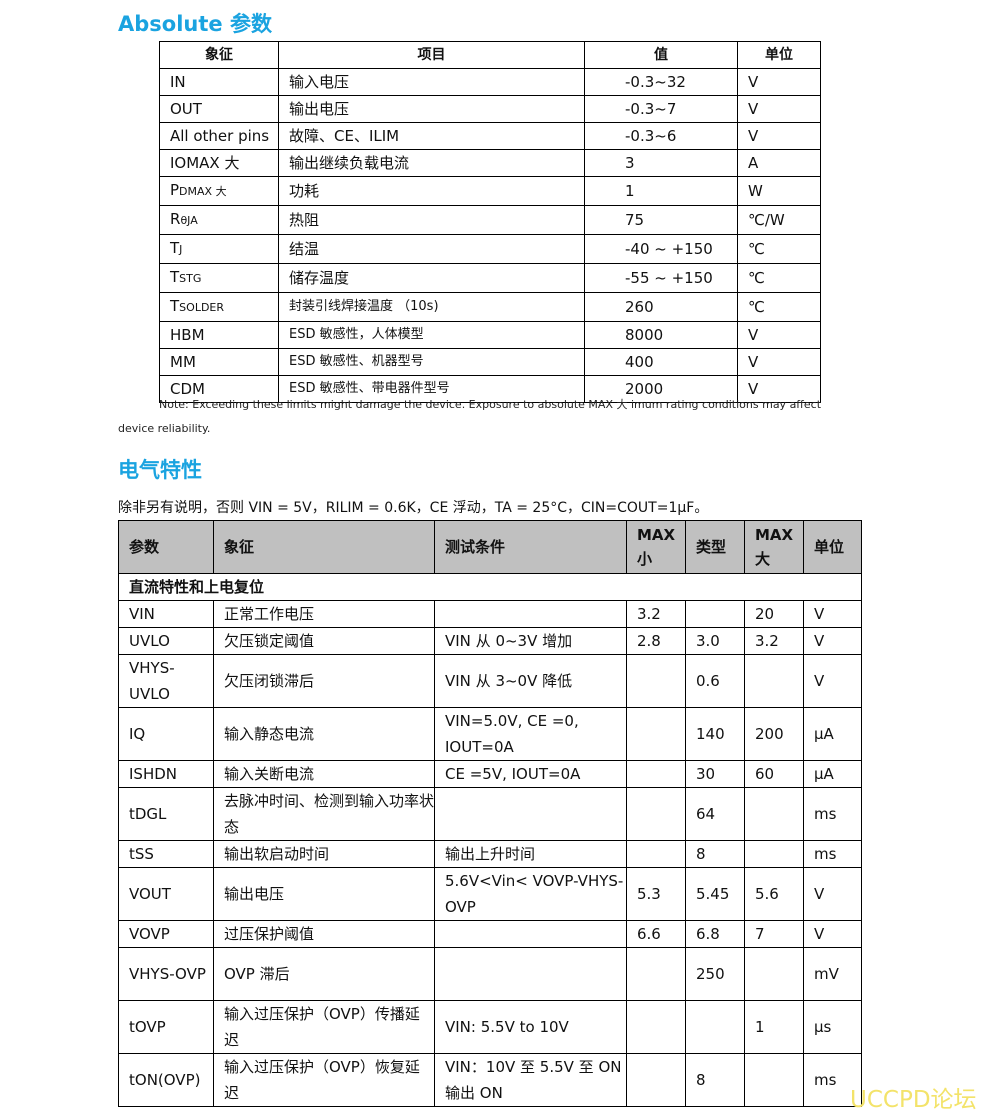 The width and height of the screenshot is (991, 1114). I want to click on condition-cell: CE =5V, IOUT=0A, so click(530, 774).